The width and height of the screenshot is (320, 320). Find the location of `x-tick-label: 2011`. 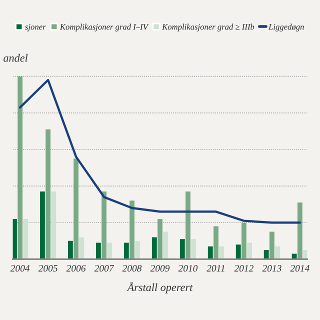

x-tick-label: 2011 is located at coordinates (215, 268).